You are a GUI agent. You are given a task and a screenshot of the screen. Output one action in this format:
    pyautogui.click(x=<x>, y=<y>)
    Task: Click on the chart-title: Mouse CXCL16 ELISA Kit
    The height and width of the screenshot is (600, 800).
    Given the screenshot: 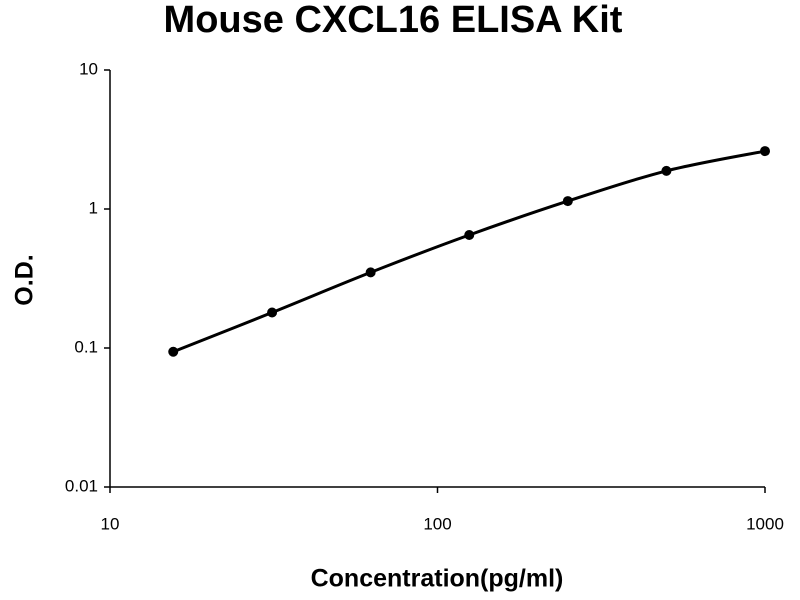 What is the action you would take?
    pyautogui.click(x=393, y=20)
    